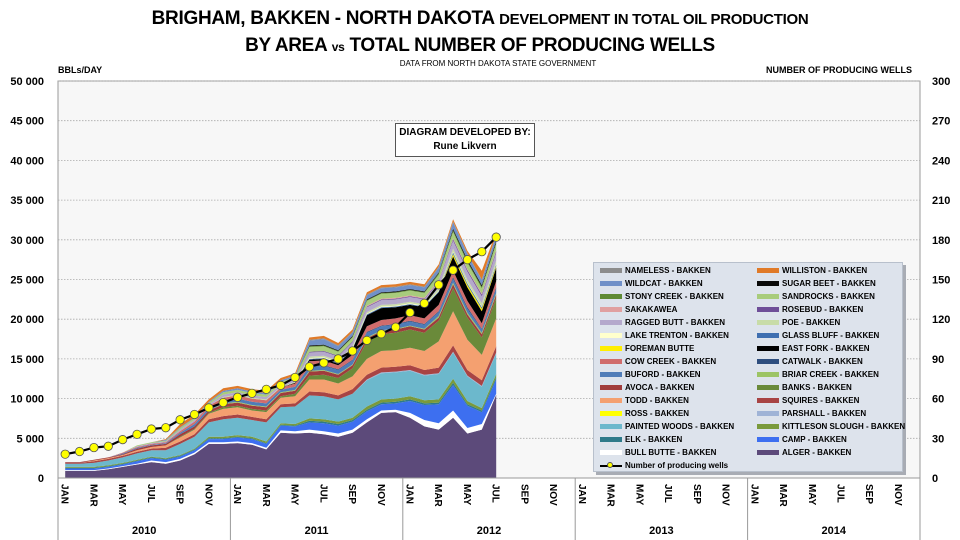 This screenshot has width=960, height=540. I want to click on y-axis-label: BBLs/DAY, so click(80, 70).